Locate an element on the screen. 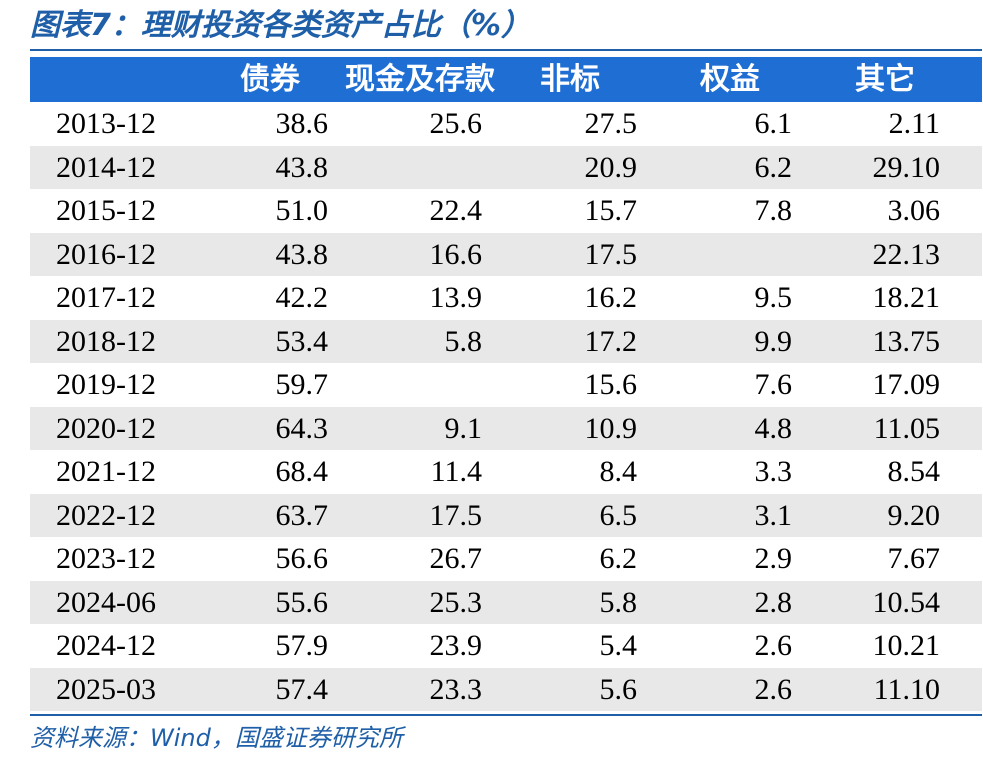 Image resolution: width=983 pixels, height=766 pixels. cell-cash: 11.4 is located at coordinates (456, 471).